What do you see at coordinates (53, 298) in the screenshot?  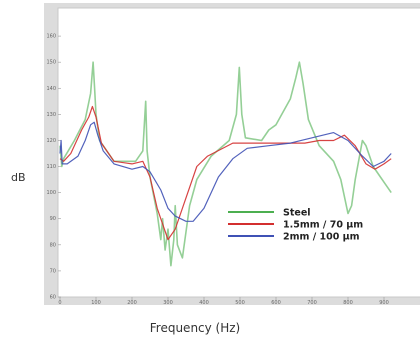 I see `y-tick-label: 60` at bounding box center [53, 298].